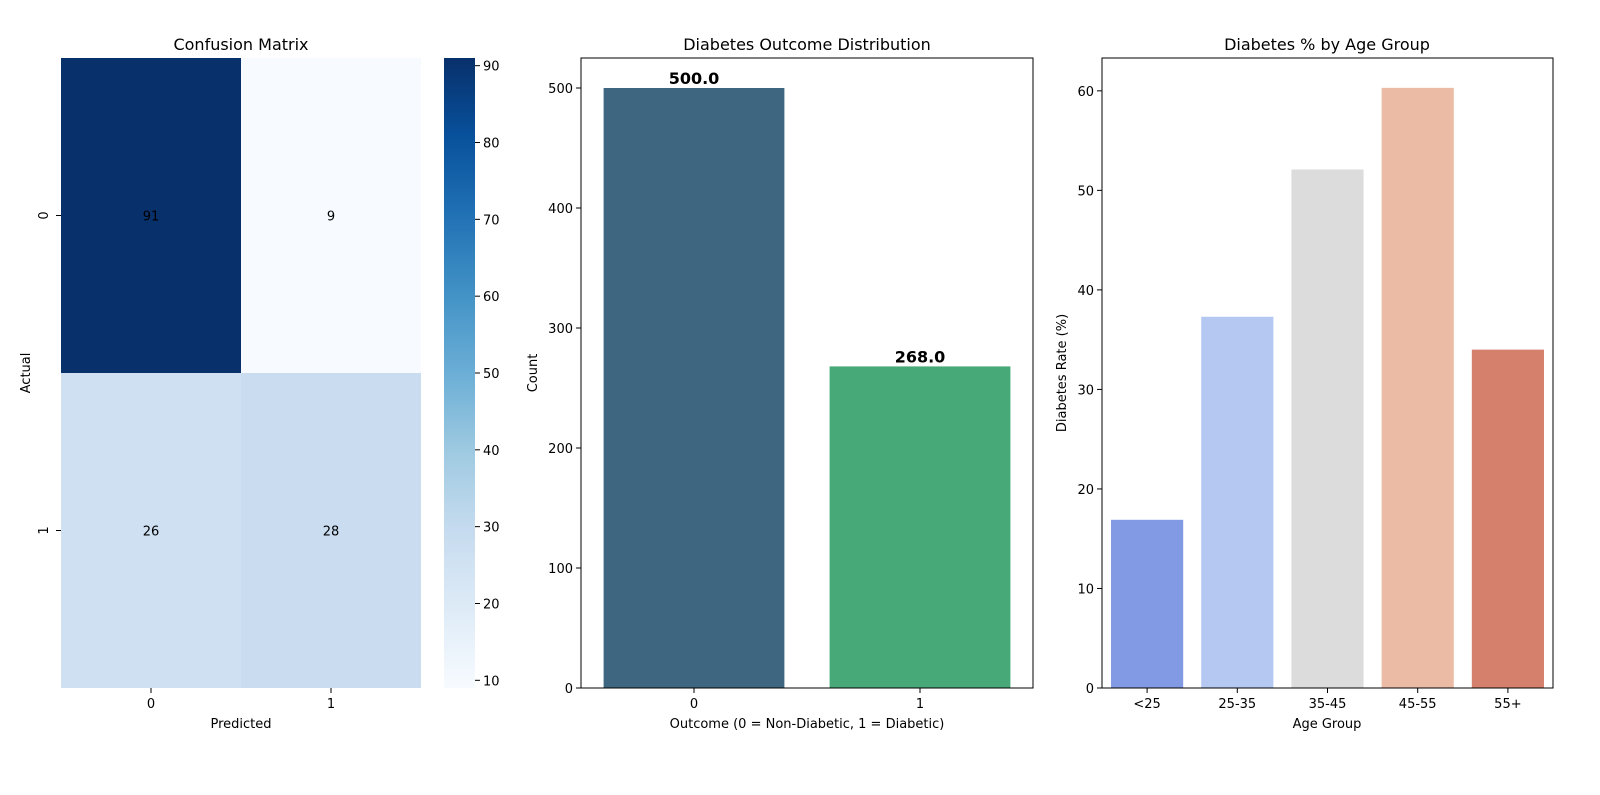  I want to click on age-xlabel: Age Group, so click(1327, 724).